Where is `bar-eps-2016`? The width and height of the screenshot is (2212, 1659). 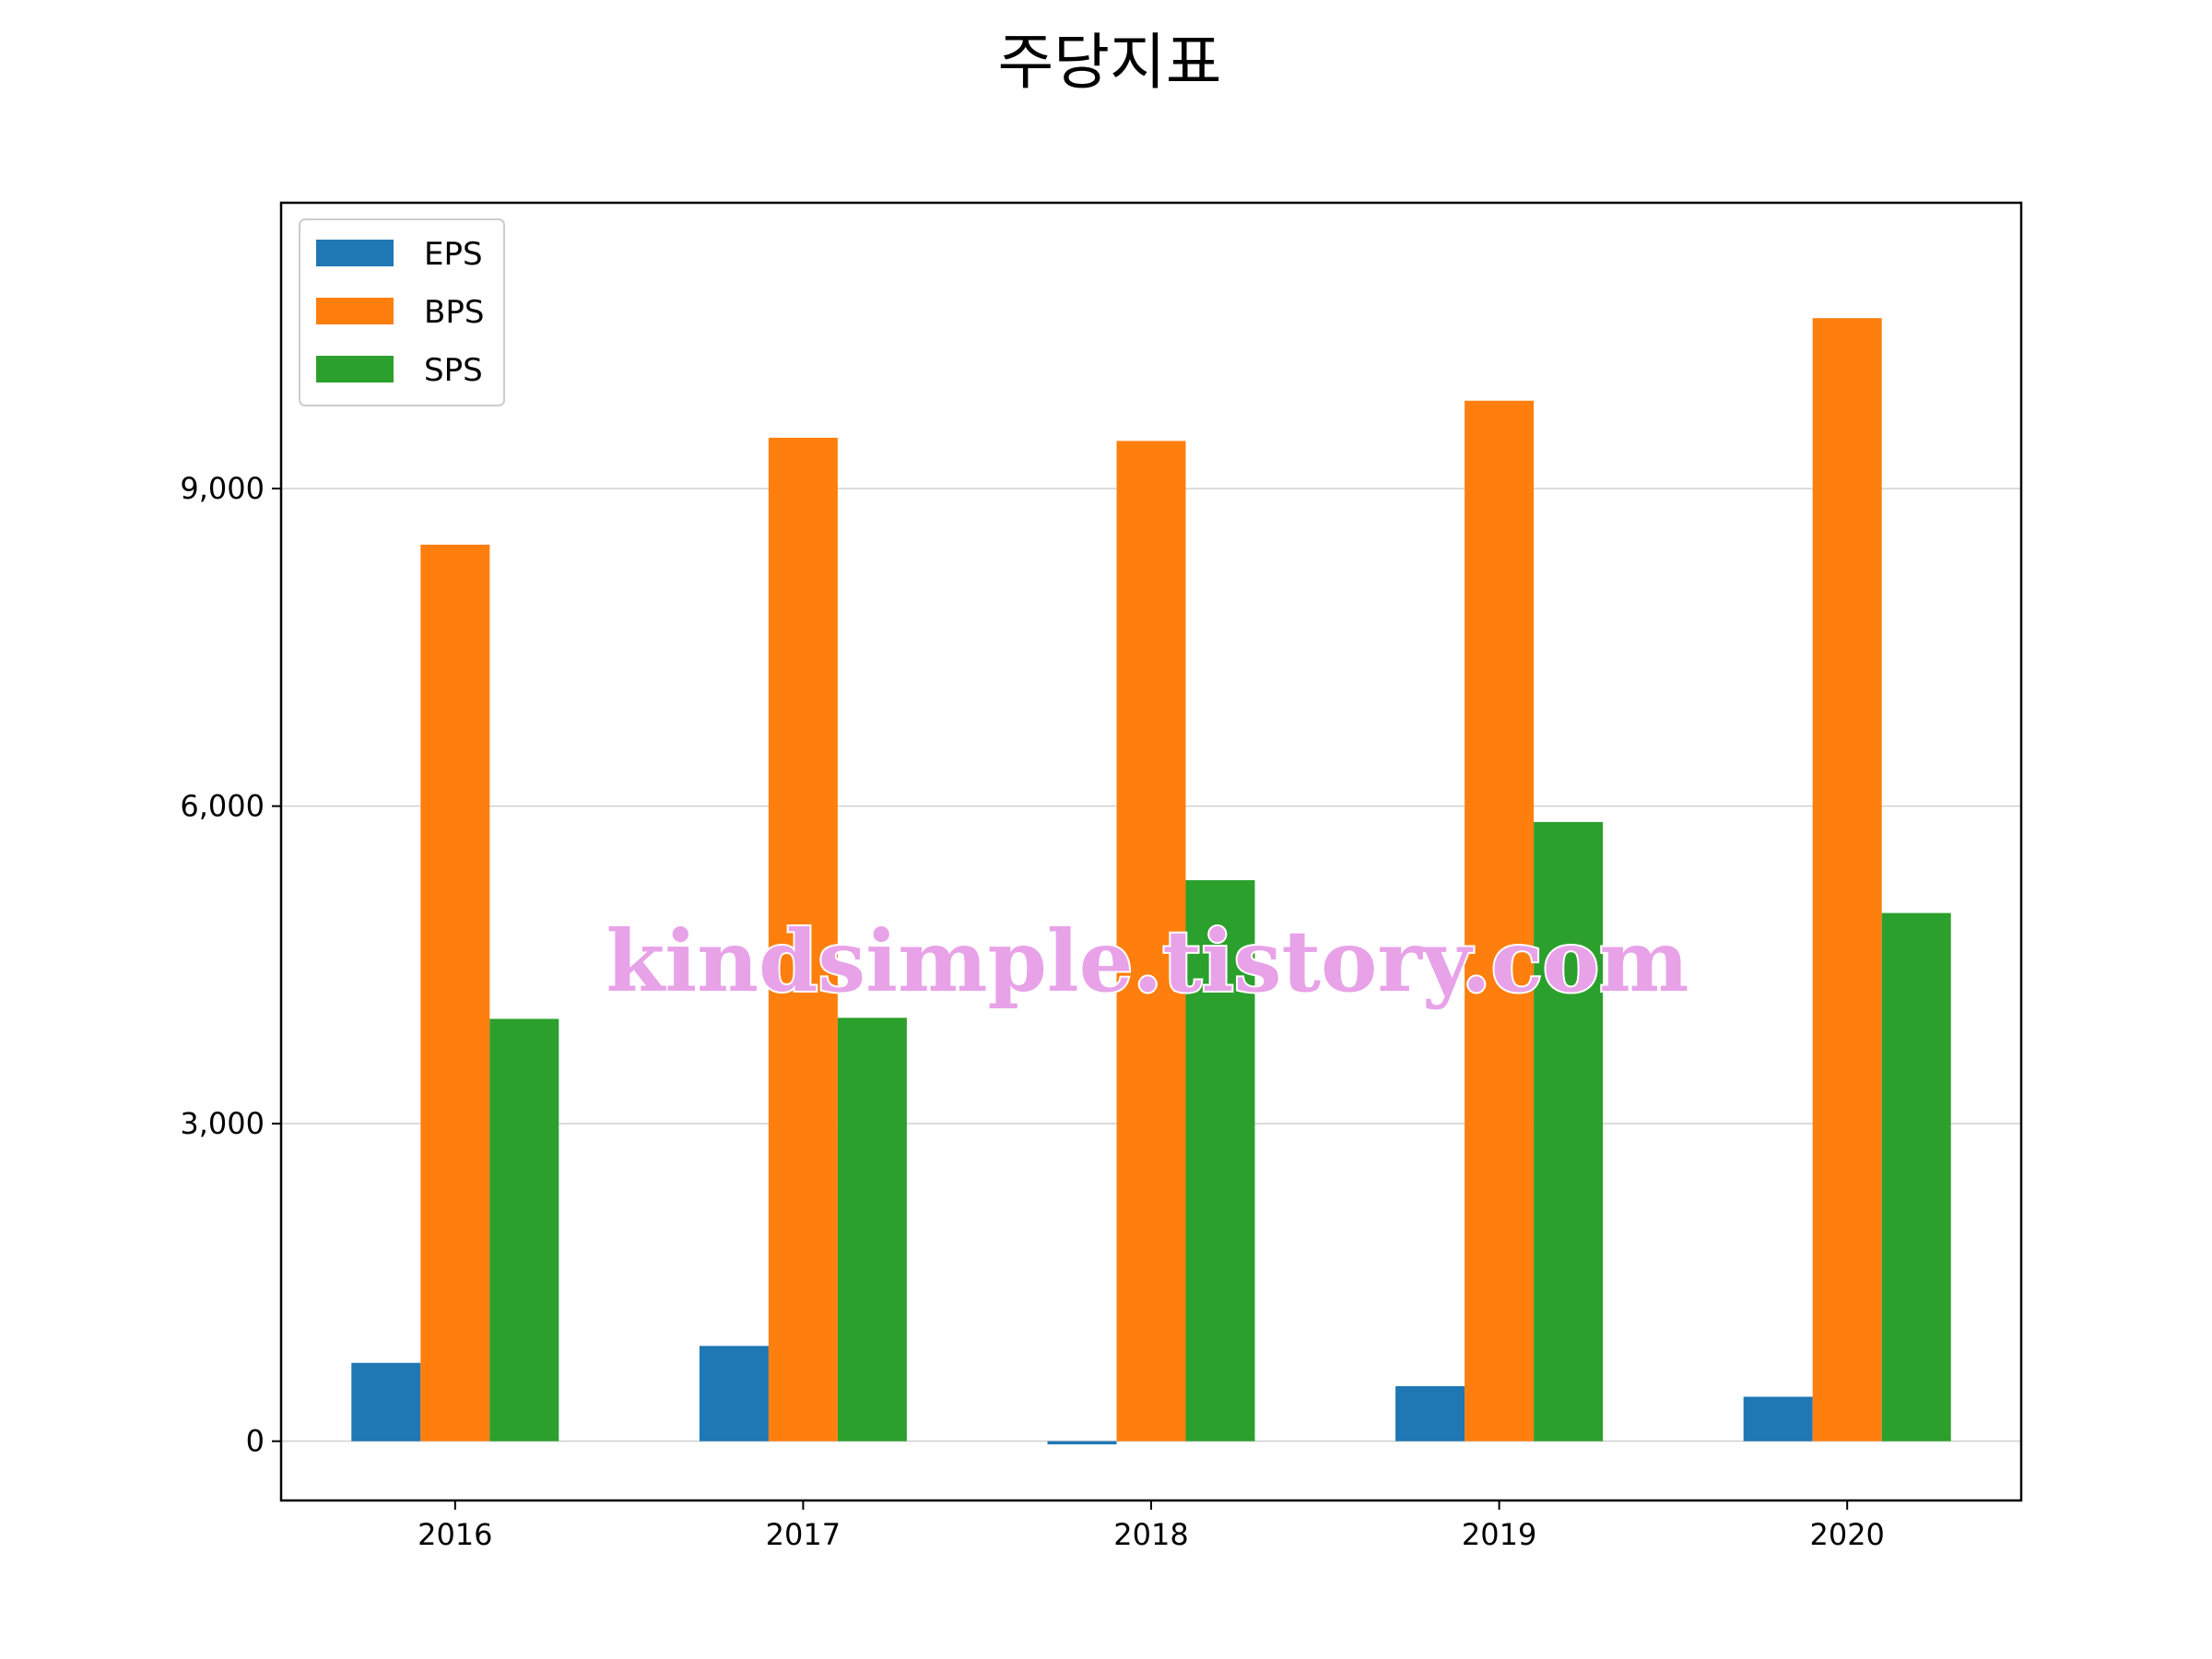 bar-eps-2016 is located at coordinates (386, 1401).